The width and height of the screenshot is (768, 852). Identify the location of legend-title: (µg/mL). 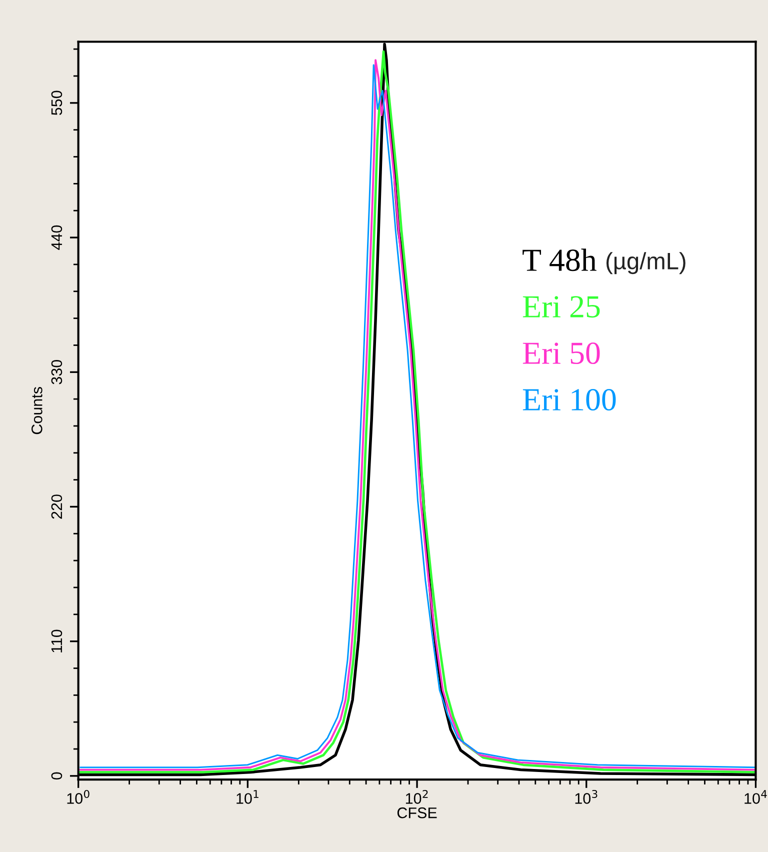
(646, 263).